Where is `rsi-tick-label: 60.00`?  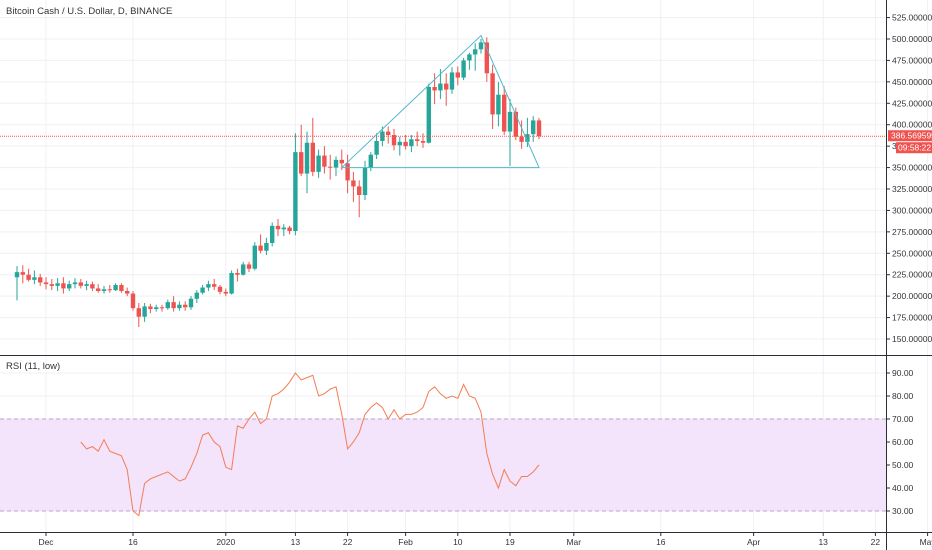 rsi-tick-label: 60.00 is located at coordinates (903, 442).